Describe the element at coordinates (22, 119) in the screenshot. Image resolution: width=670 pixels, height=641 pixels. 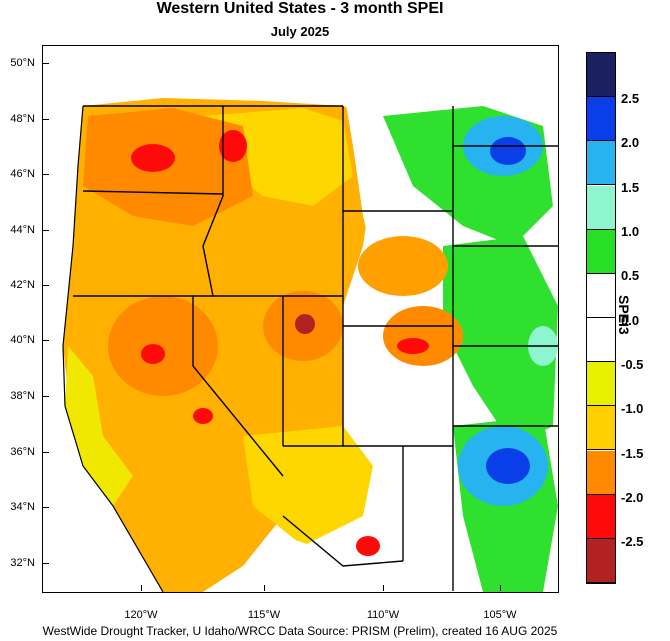
I see `lat-label-48: 48°N` at that location.